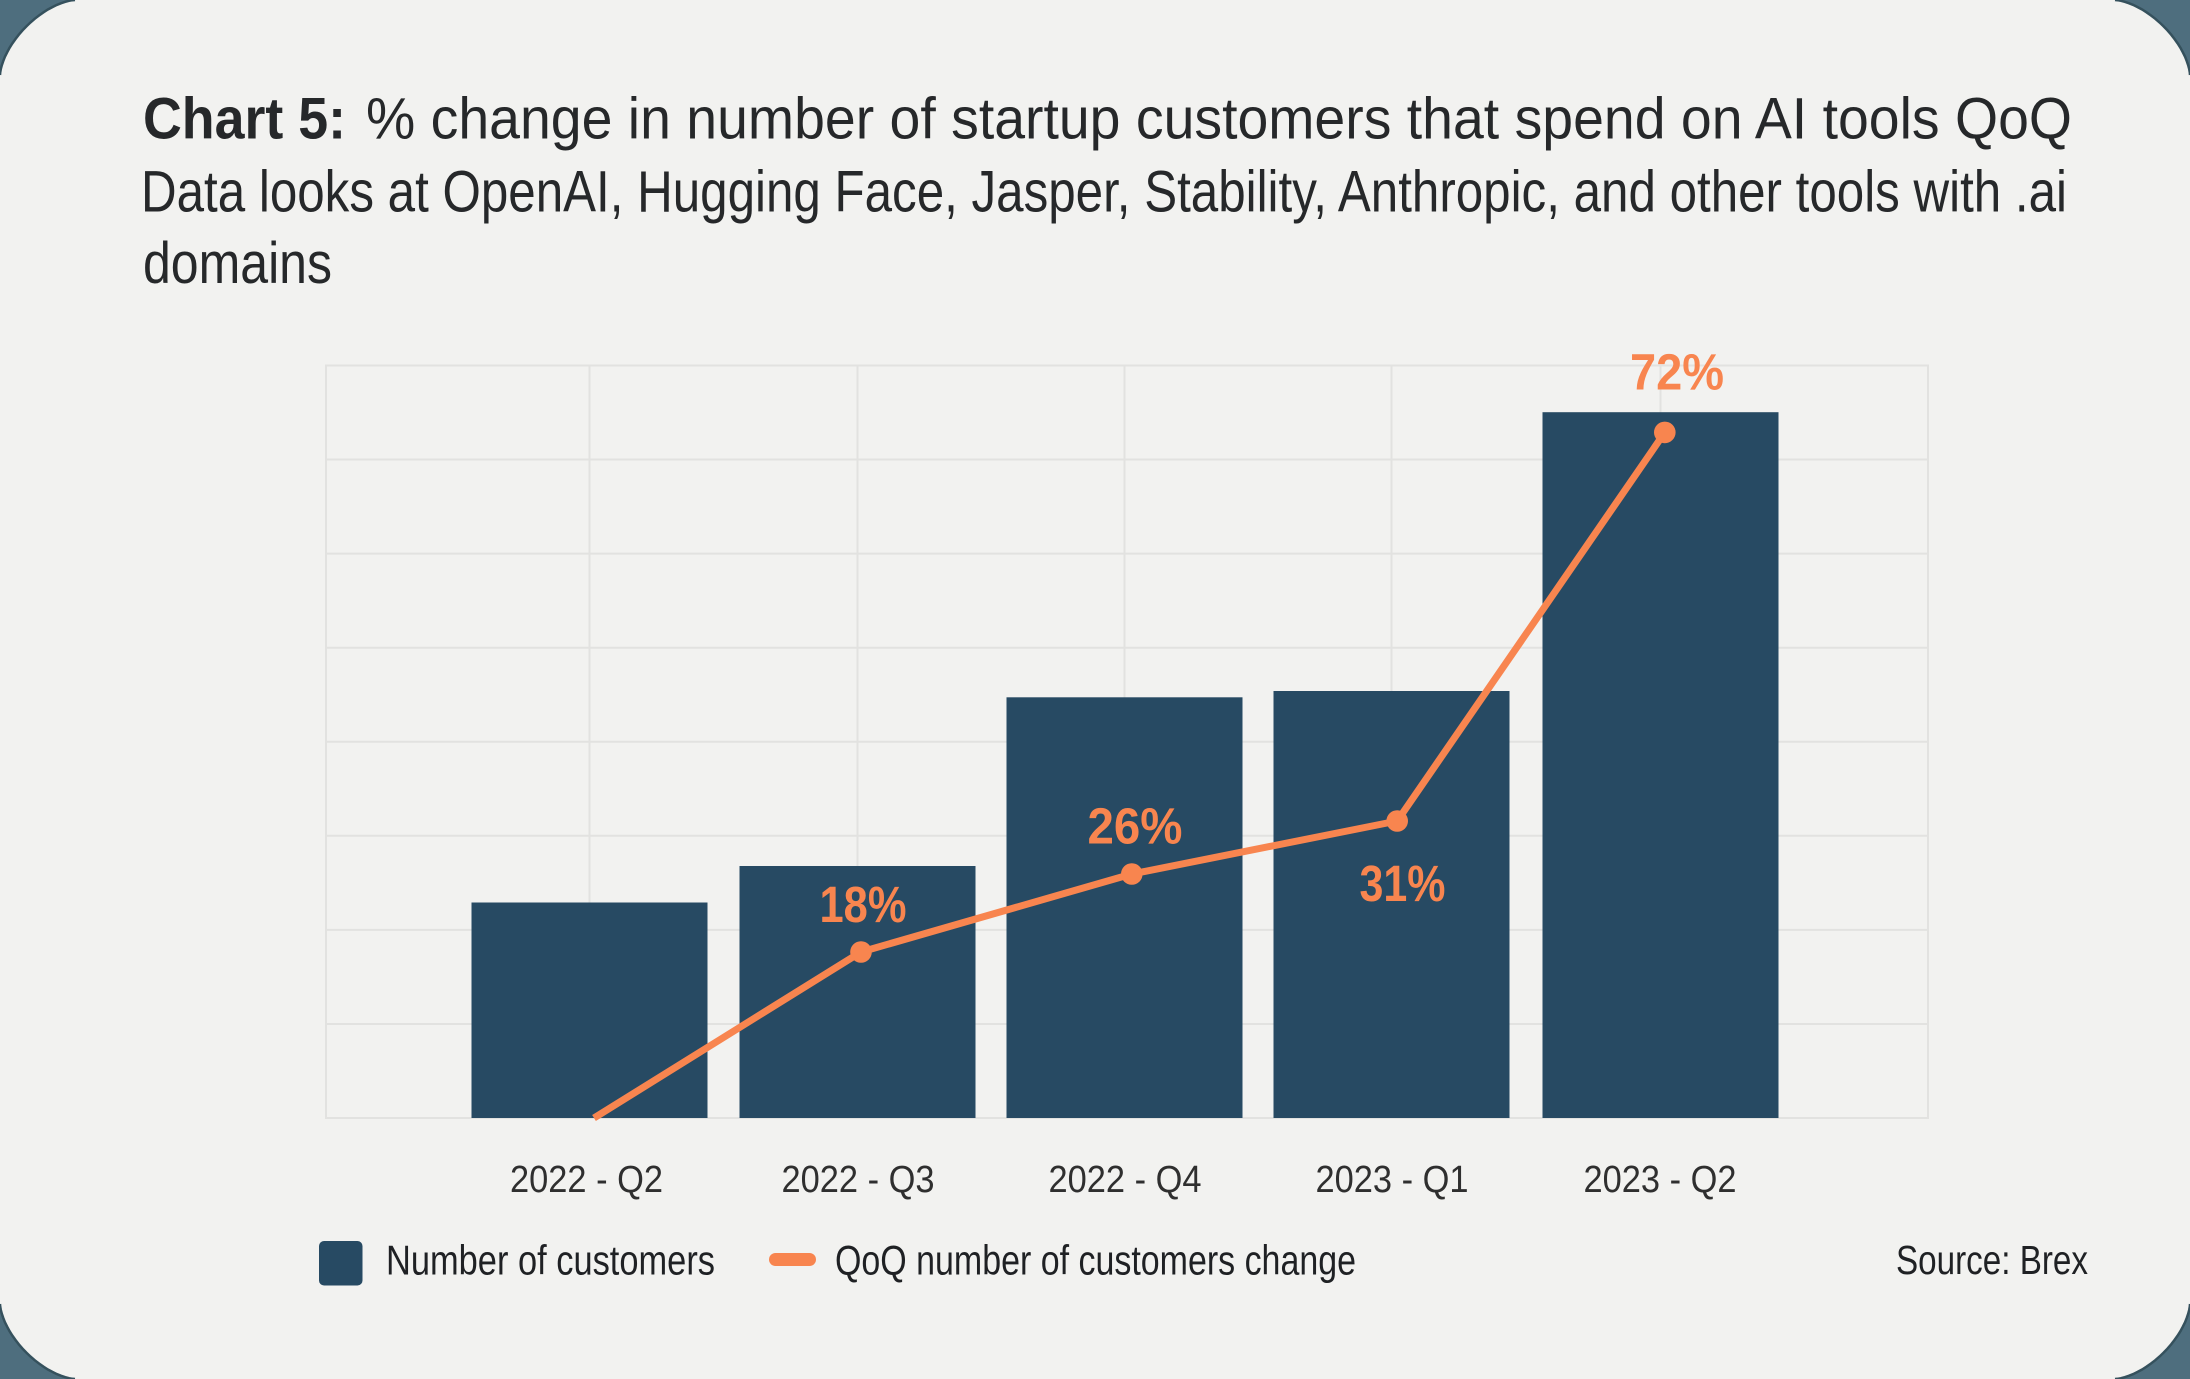  I want to click on svg-text: domains, so click(237, 263).